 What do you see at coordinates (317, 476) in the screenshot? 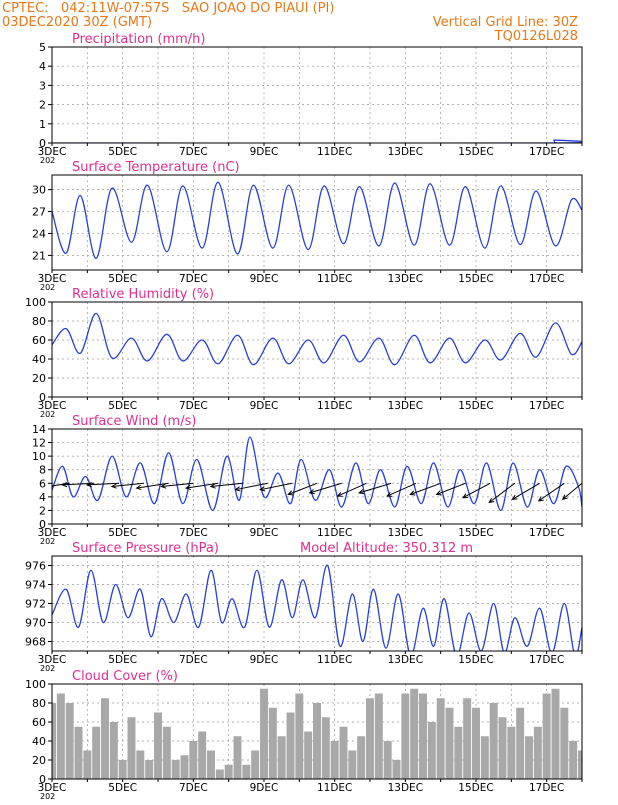
I see `frame-wind` at bounding box center [317, 476].